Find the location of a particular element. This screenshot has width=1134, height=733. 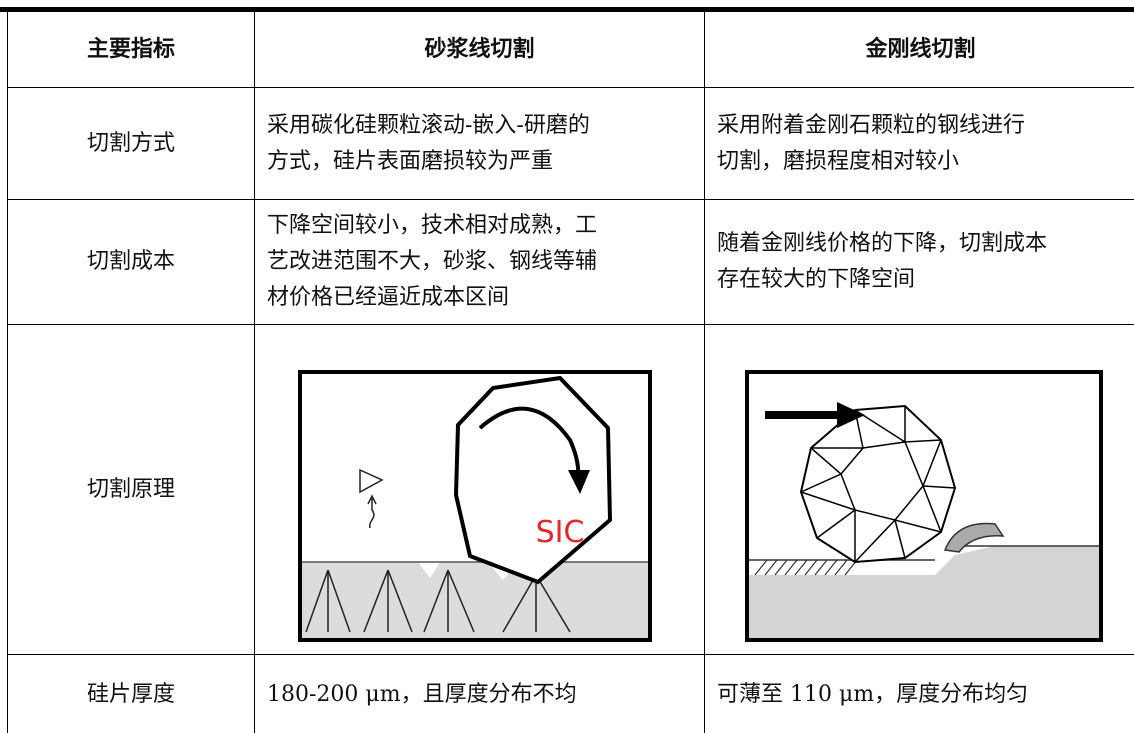

row-label: 硅片厚度 is located at coordinates (131, 694).